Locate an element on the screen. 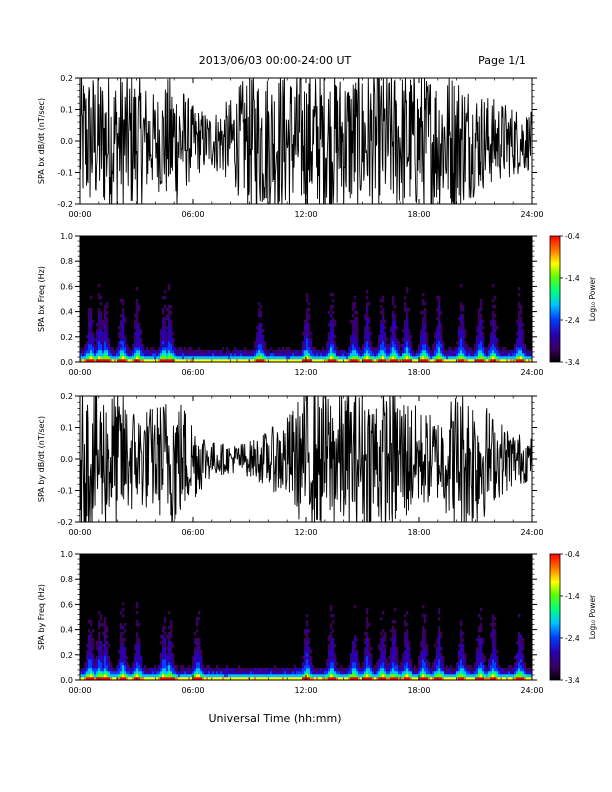 The width and height of the screenshot is (612, 792). x-tick-label: 06:00 is located at coordinates (192, 214).